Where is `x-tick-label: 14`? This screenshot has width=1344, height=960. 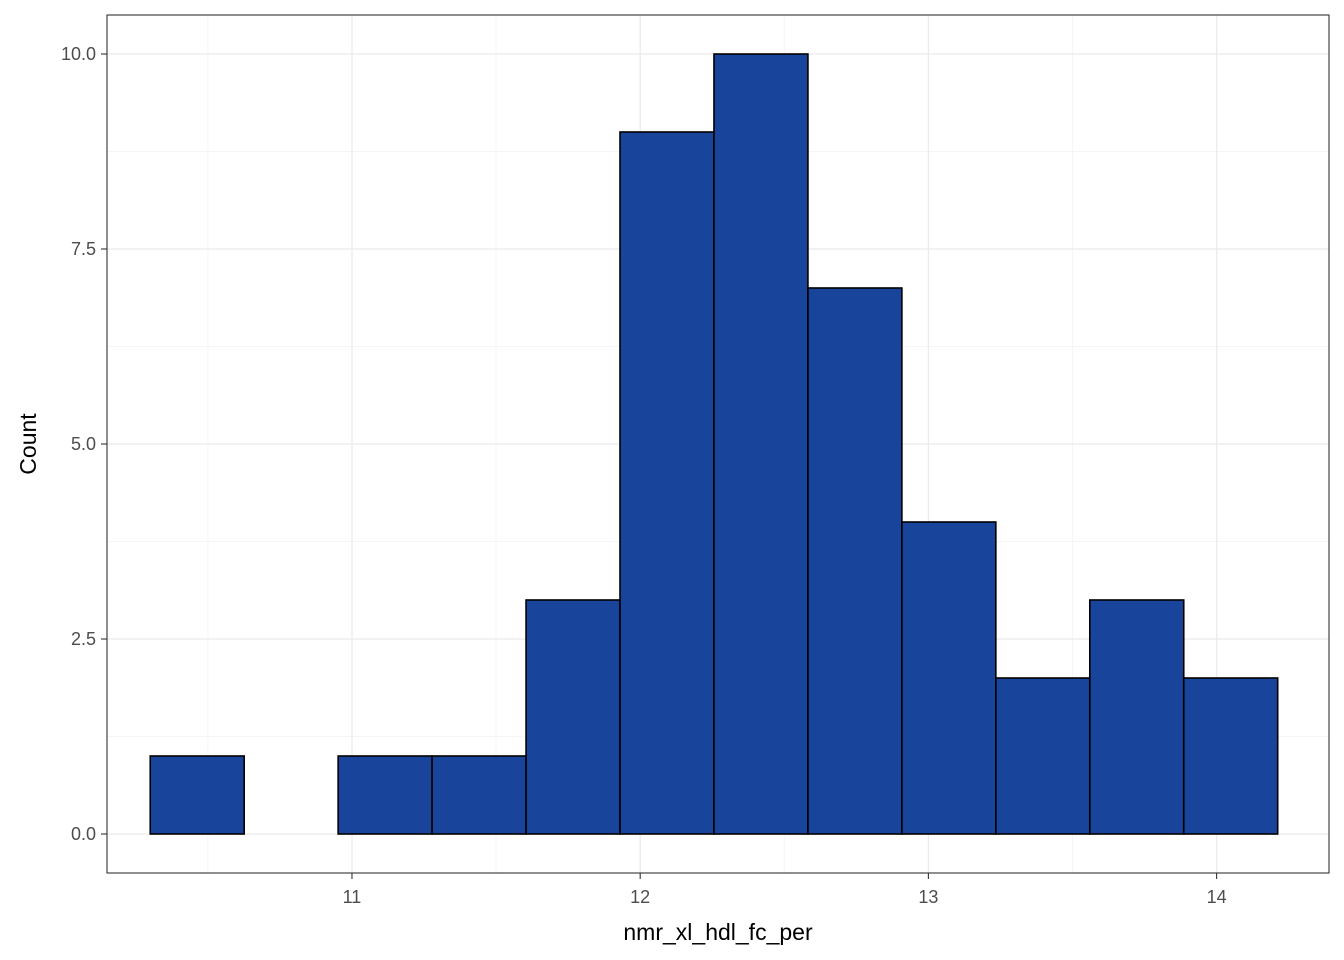
x-tick-label: 14 is located at coordinates (1217, 897).